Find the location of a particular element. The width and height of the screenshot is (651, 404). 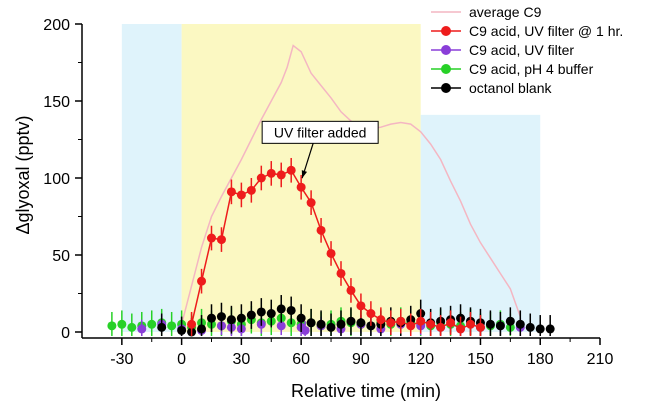

legend-label: C9 acid, UV filter @ 1 hr. is located at coordinates (546, 31).